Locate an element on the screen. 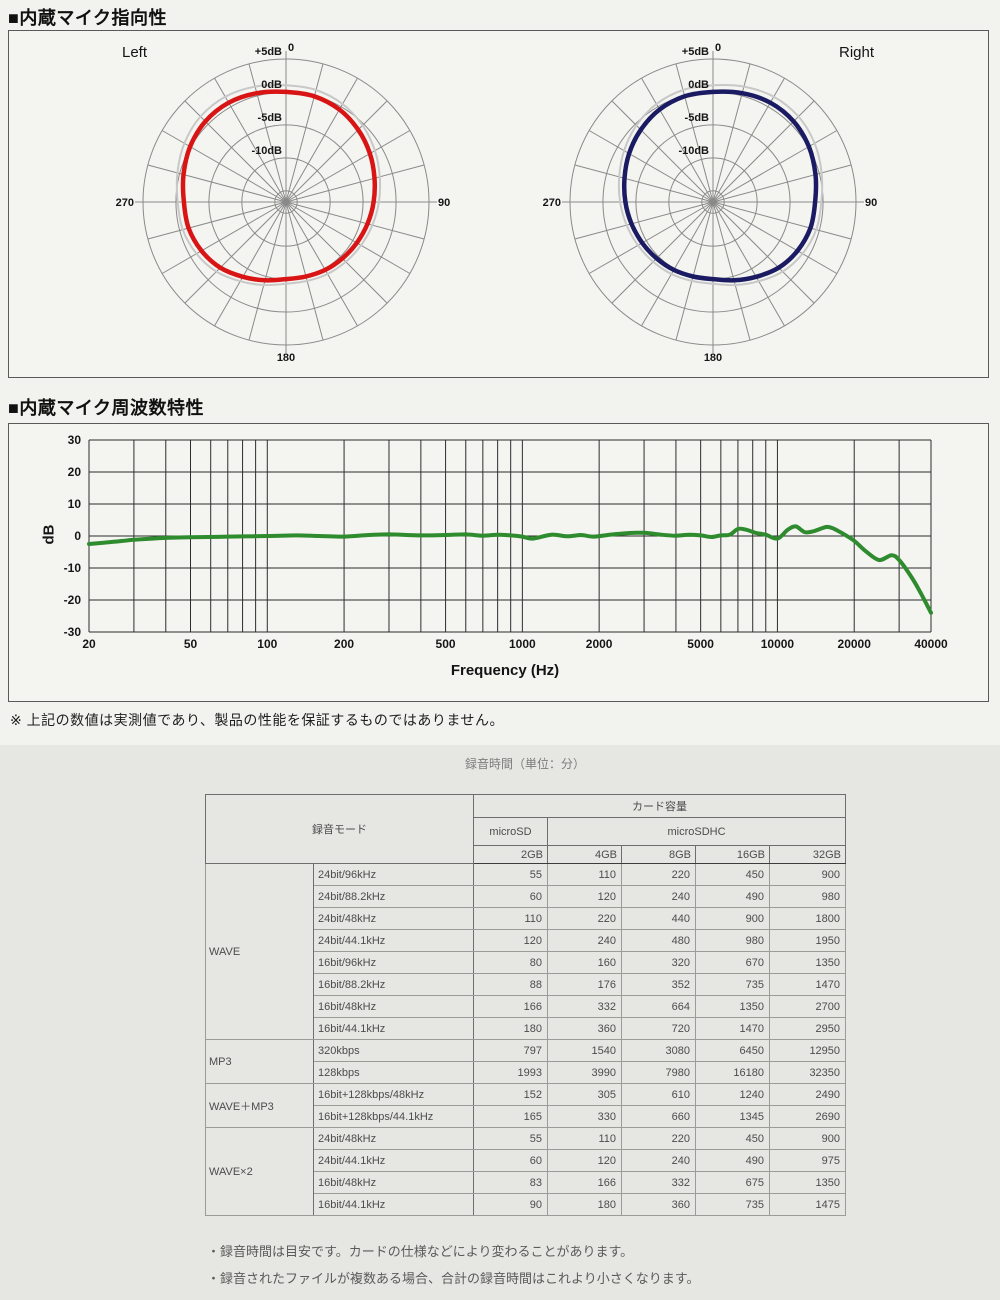 The width and height of the screenshot is (1000, 1300). svg-text: 10000 is located at coordinates (778, 644).